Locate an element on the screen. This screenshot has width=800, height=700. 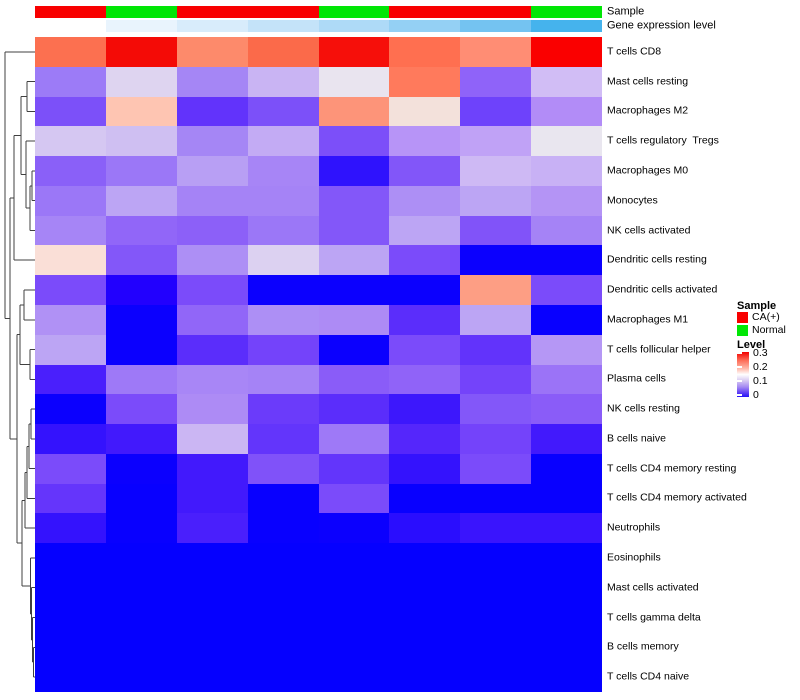
sample-annotation-label: Sample is located at coordinates (626, 11).